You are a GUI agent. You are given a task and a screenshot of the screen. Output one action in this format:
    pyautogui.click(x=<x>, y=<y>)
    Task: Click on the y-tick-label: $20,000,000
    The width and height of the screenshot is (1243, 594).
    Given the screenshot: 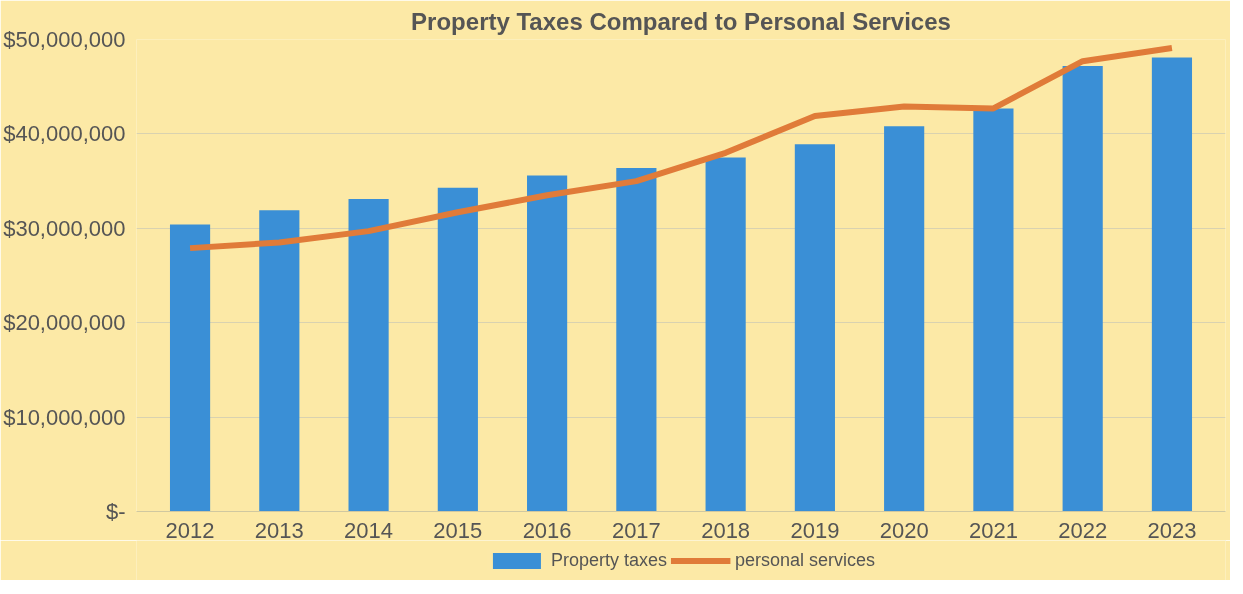 What is the action you would take?
    pyautogui.click(x=64, y=323)
    